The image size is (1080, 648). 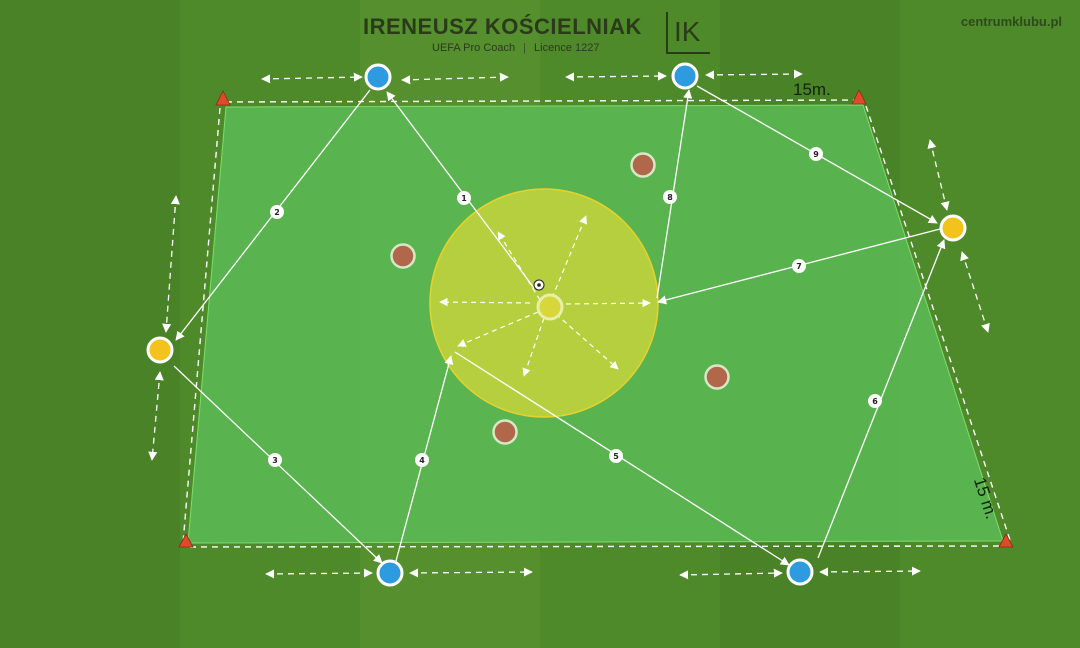 I want to click on pass-label-7: 7, so click(x=799, y=266).